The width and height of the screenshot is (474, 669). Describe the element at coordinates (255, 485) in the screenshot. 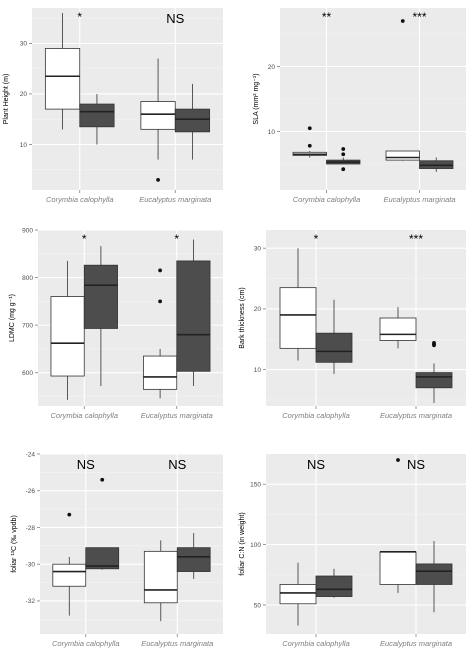

I see `y-tick-label: 150` at that location.